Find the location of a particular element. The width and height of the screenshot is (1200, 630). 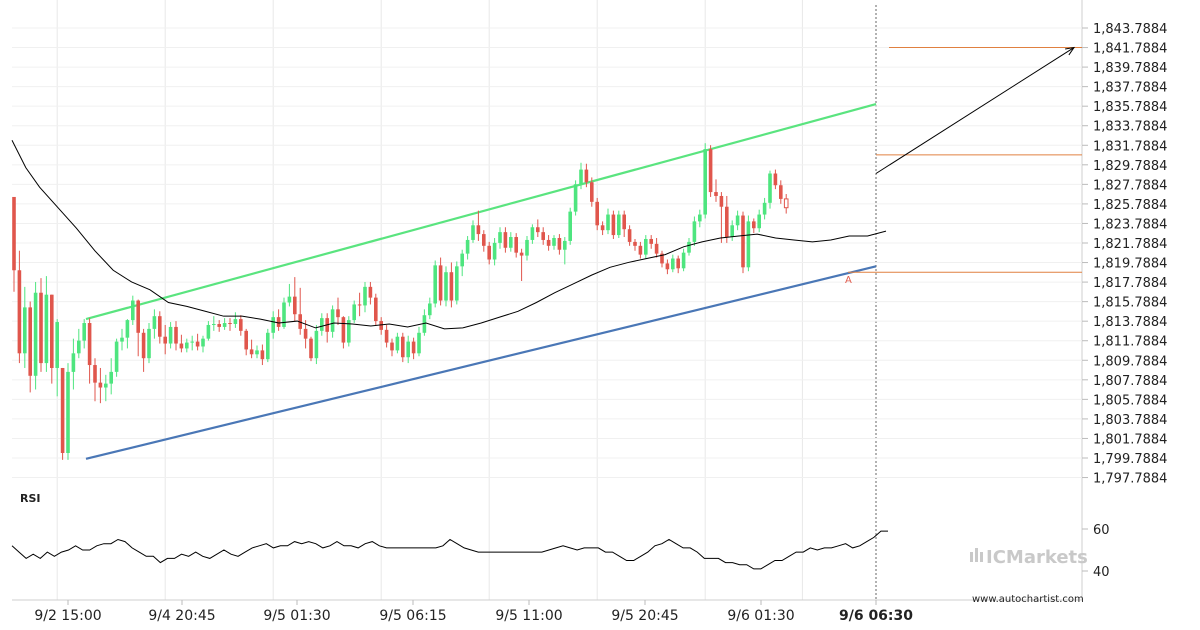

projection-arrow-head is located at coordinates (1070, 51).